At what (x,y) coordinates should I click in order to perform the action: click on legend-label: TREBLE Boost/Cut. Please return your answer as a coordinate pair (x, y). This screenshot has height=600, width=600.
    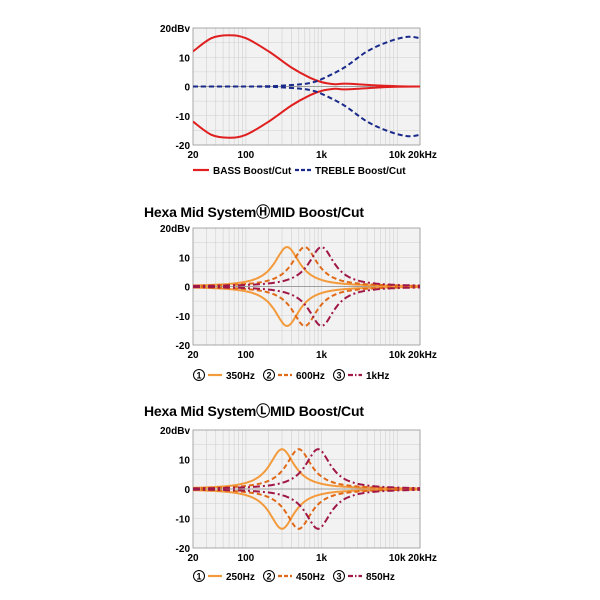
    Looking at the image, I should click on (360, 171).